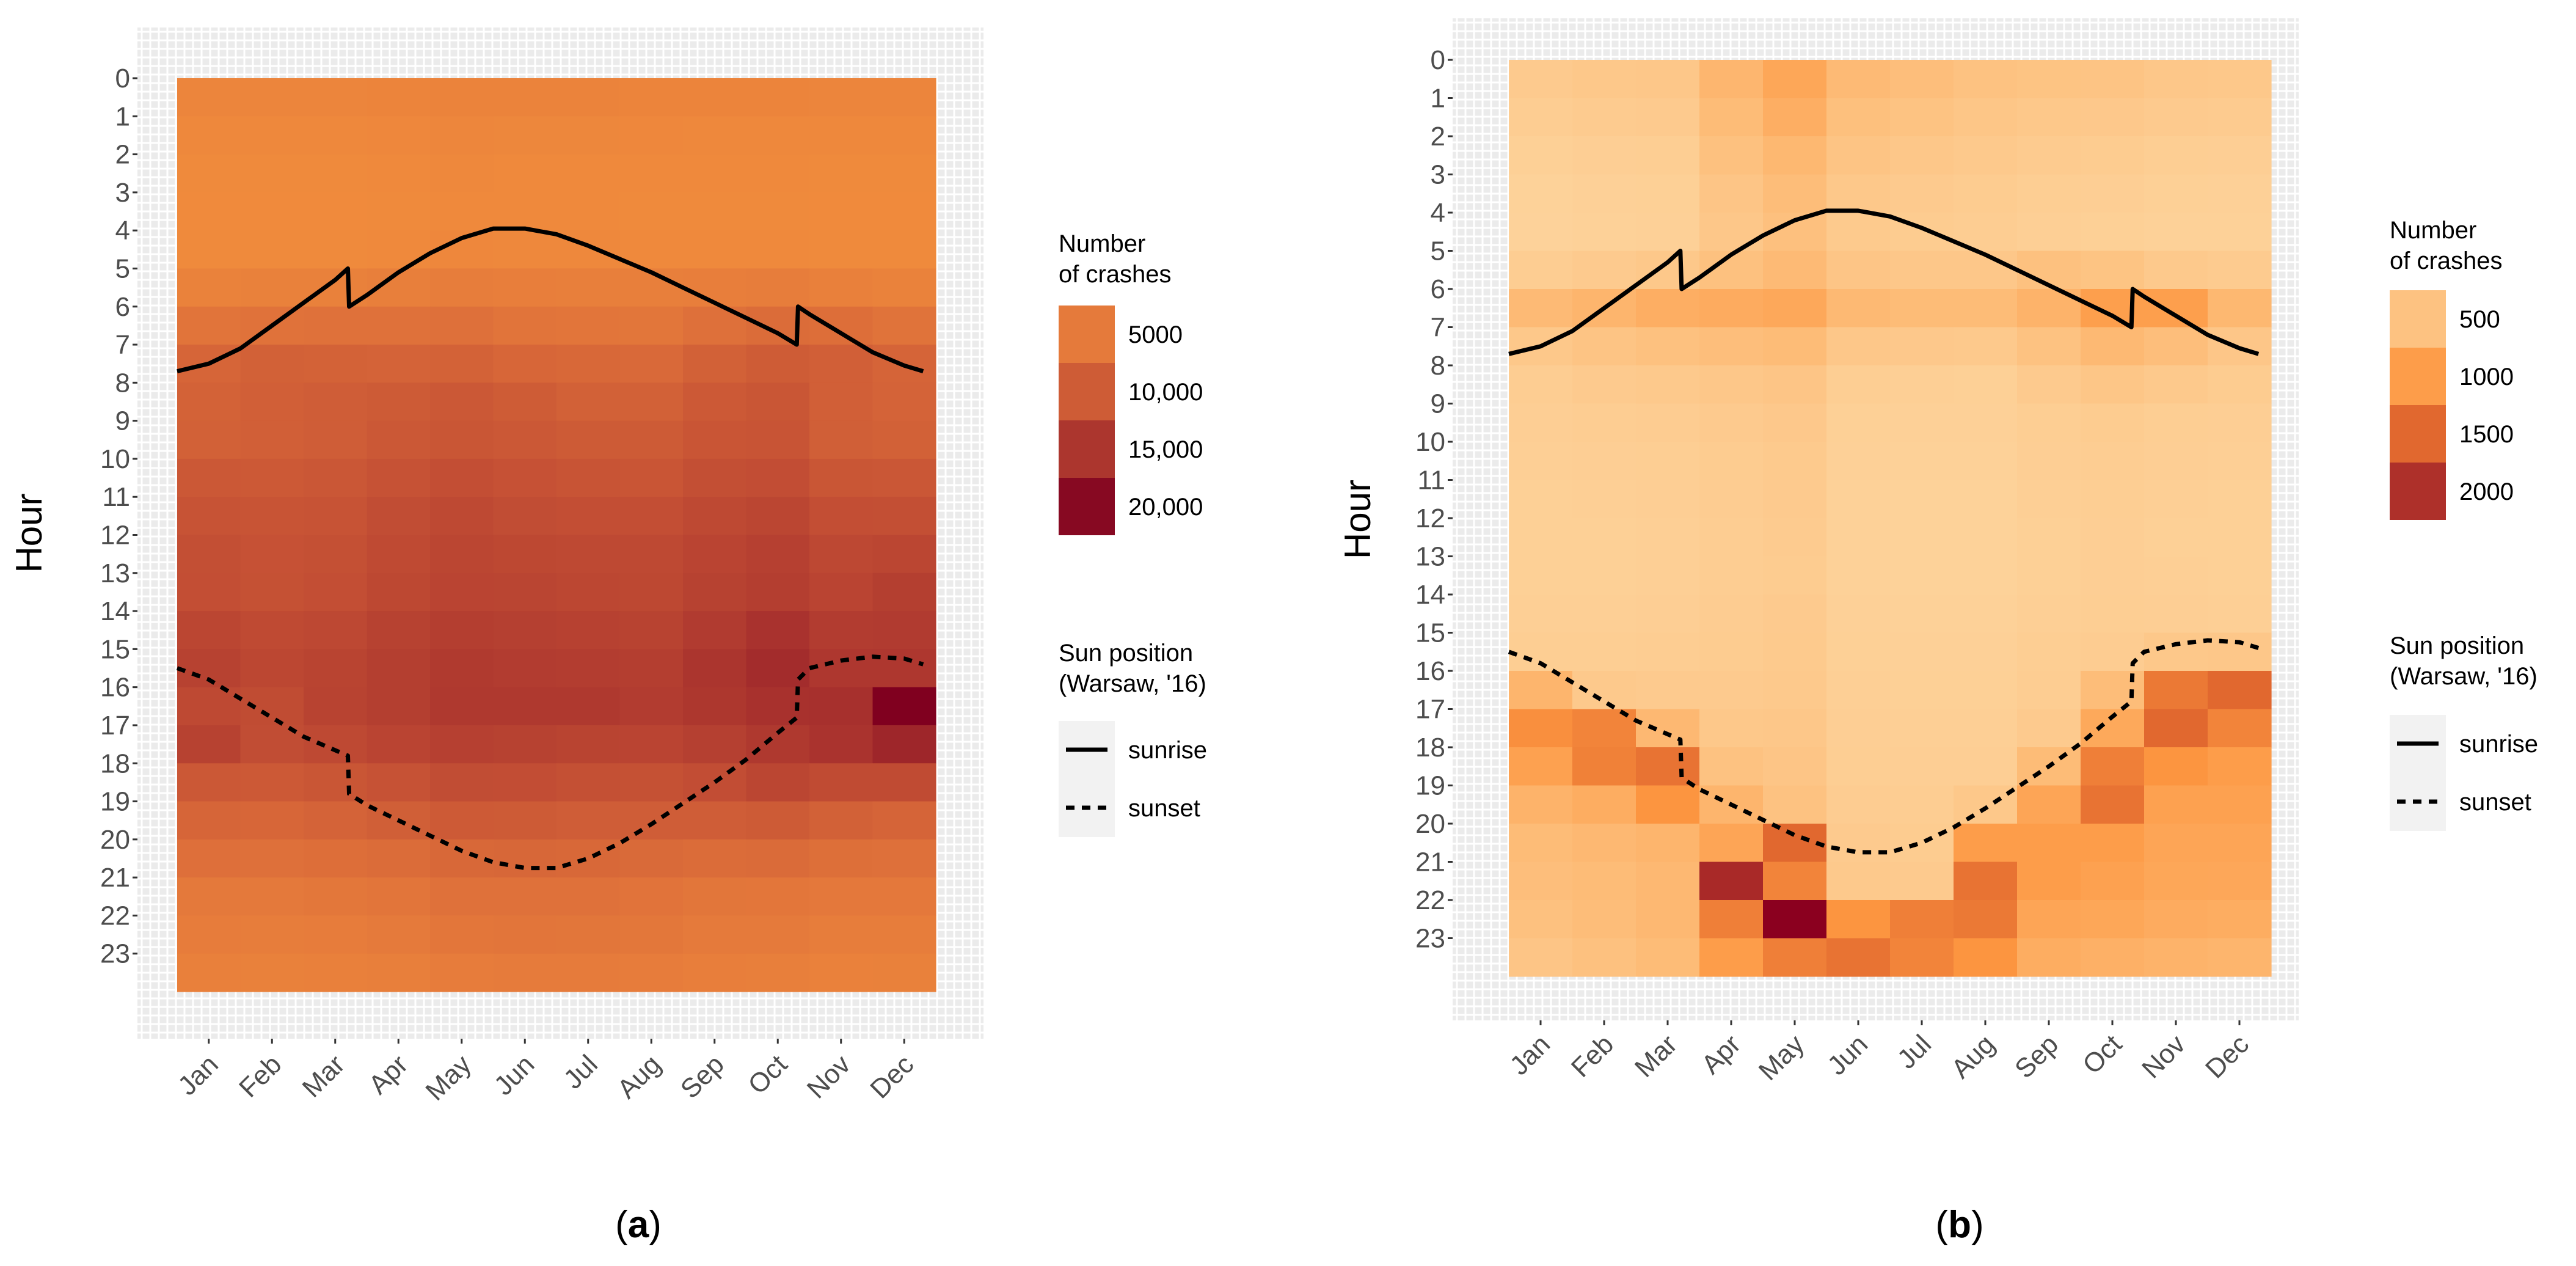 This screenshot has width=2576, height=1266. Describe the element at coordinates (115, 573) in the screenshot. I see `y-tick-label: 13` at that location.